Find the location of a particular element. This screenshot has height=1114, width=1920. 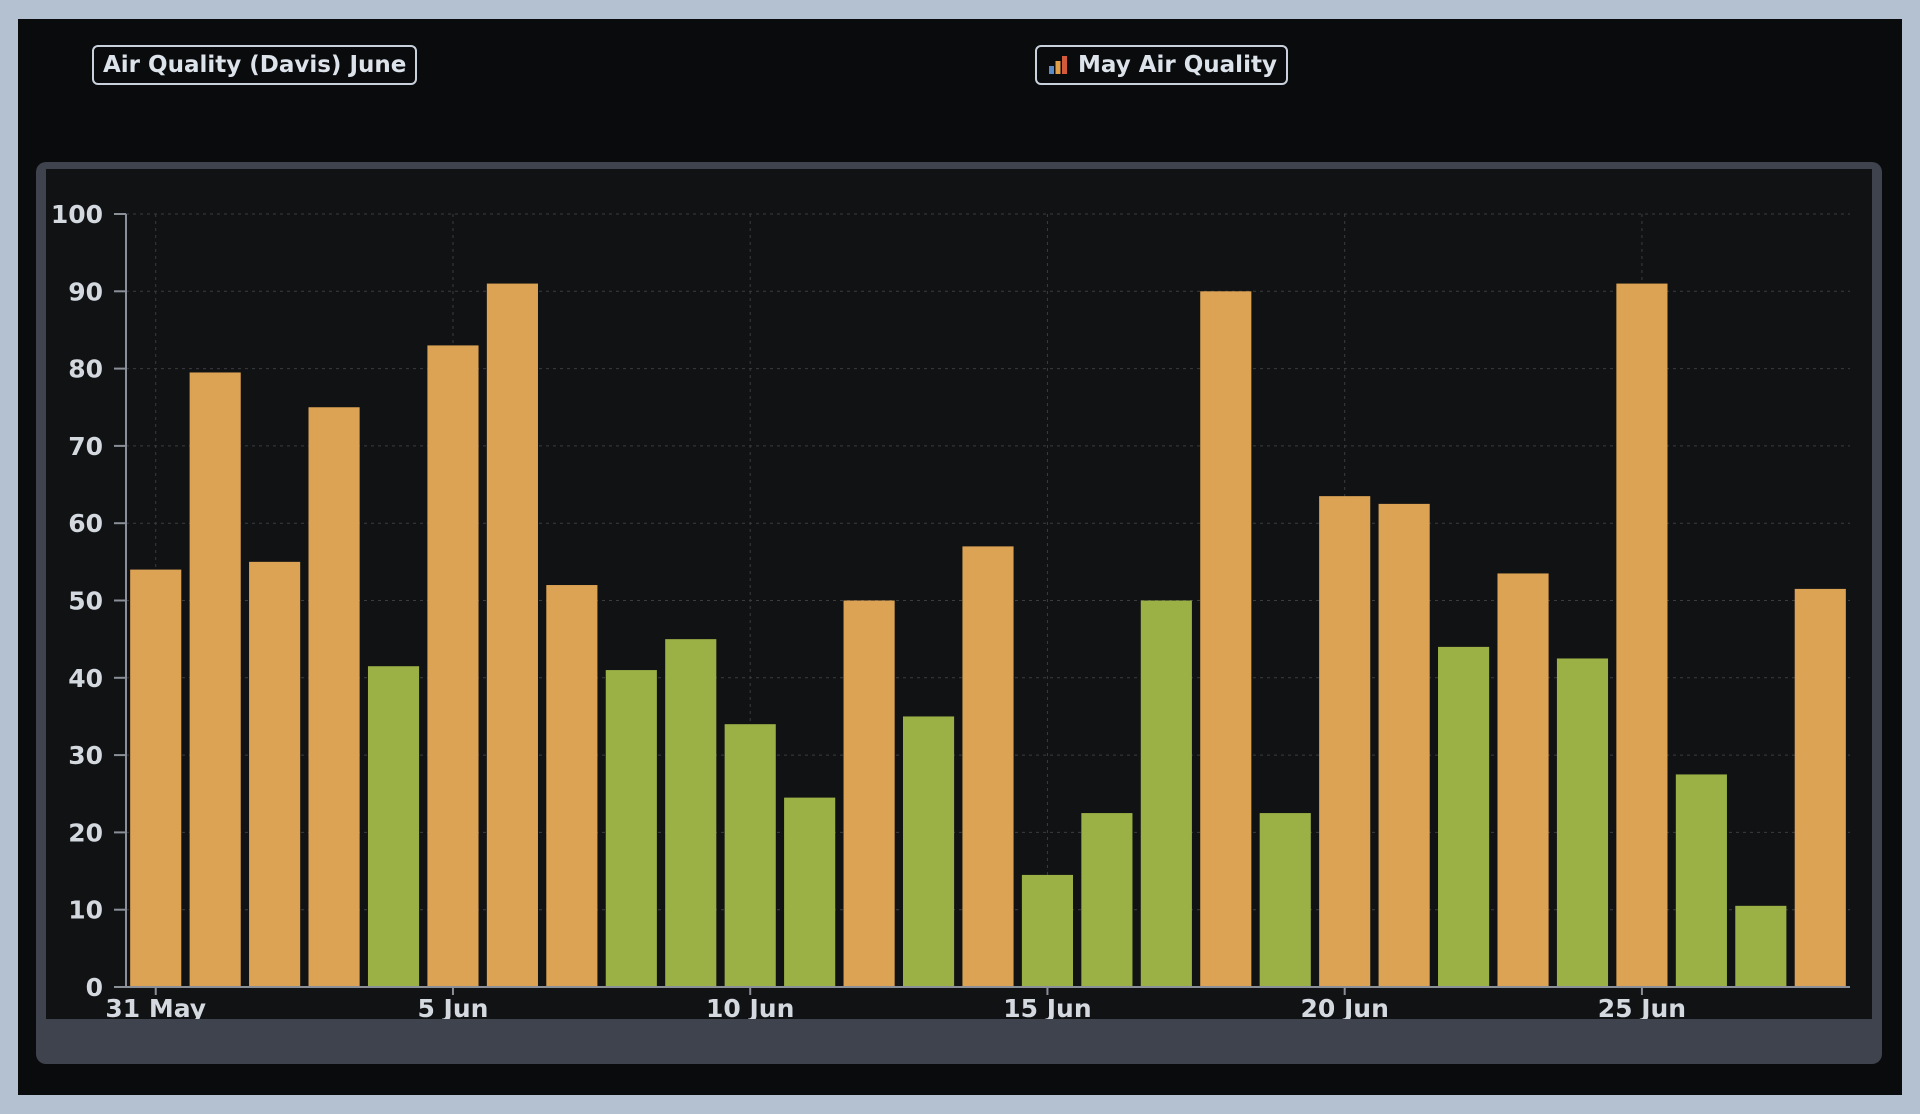

x-tick-label: 10 Jun is located at coordinates (750, 1006).